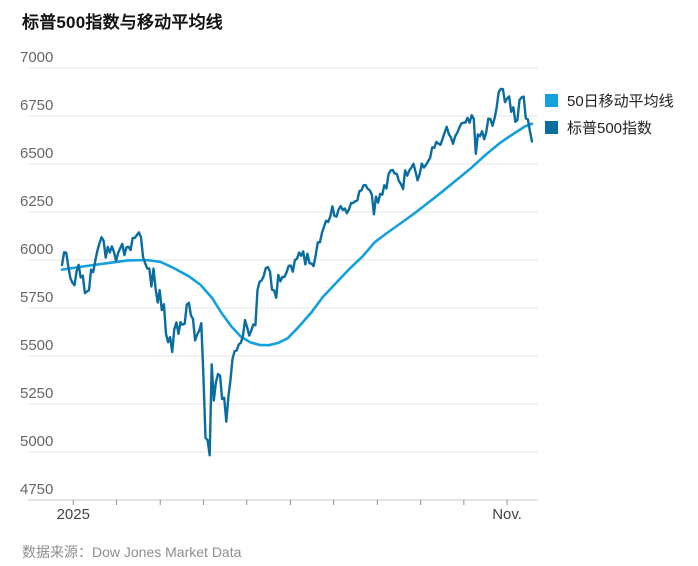 The image size is (698, 566). What do you see at coordinates (36, 105) in the screenshot?
I see `y-axis-label: 6750` at bounding box center [36, 105].